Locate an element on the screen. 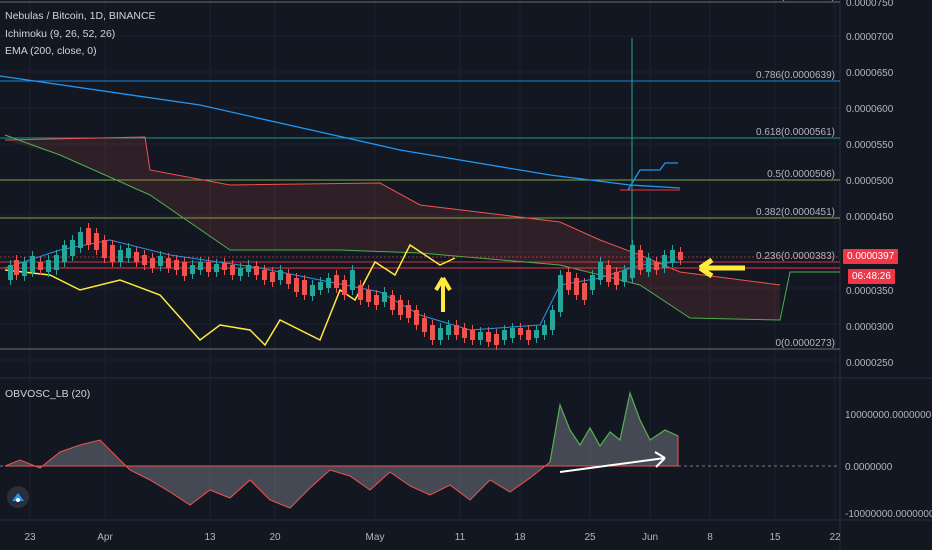 Image resolution: width=932 pixels, height=550 pixels. price-axis-label: 0.0000600 is located at coordinates (870, 109).